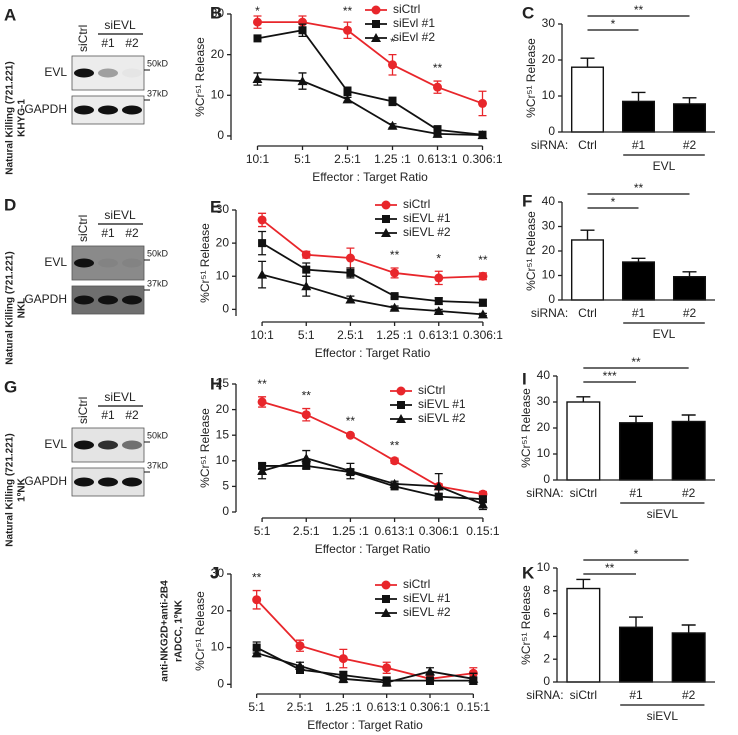 The width and height of the screenshot is (738, 735). Describe the element at coordinates (223, 275) in the screenshot. I see `y-tick-label: 10` at that location.